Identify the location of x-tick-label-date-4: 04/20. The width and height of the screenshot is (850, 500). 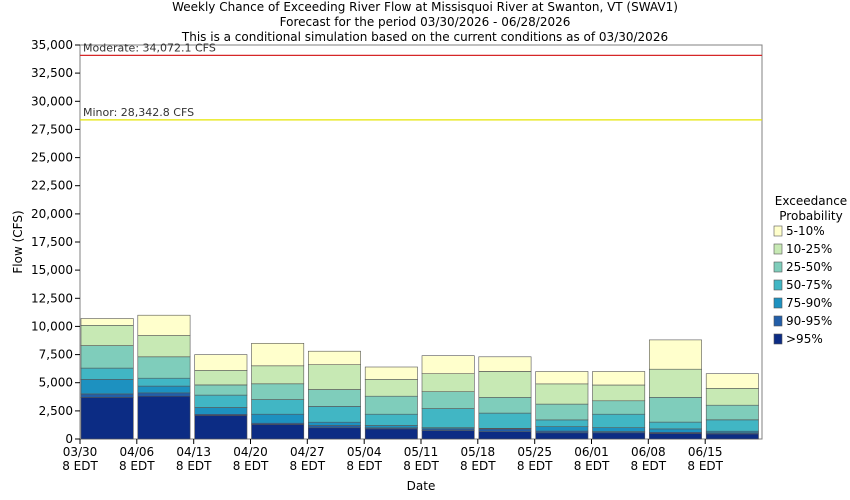
(250, 452).